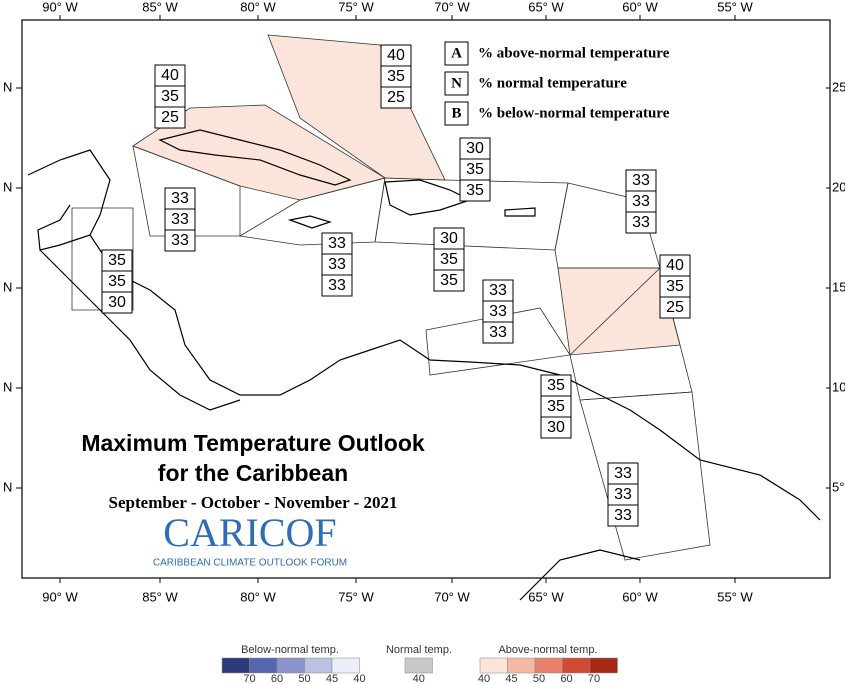 This screenshot has height=684, width=845. What do you see at coordinates (250, 563) in the screenshot?
I see `logo-tagline: CARIBBEAN CLIMATE OUTLOOK FORUM` at bounding box center [250, 563].